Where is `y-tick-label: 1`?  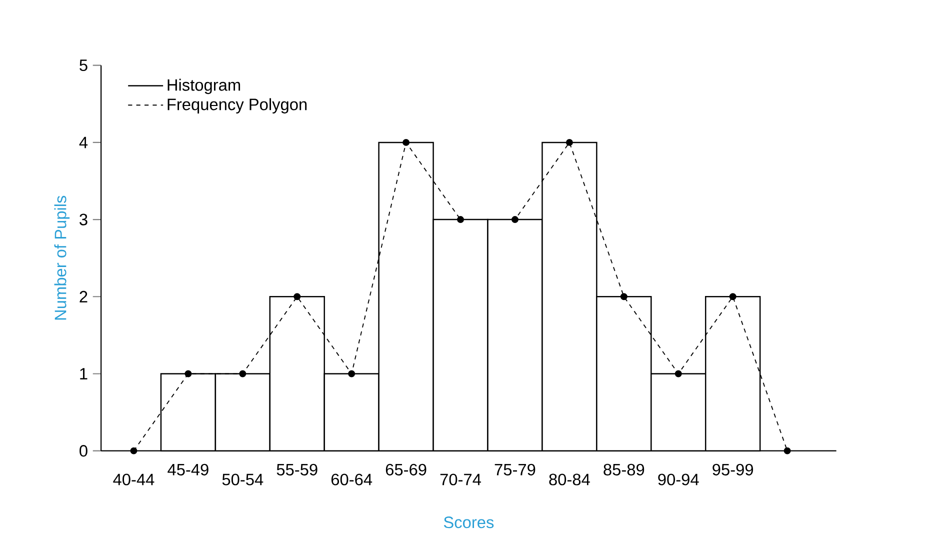
y-tick-label: 1 is located at coordinates (84, 374).